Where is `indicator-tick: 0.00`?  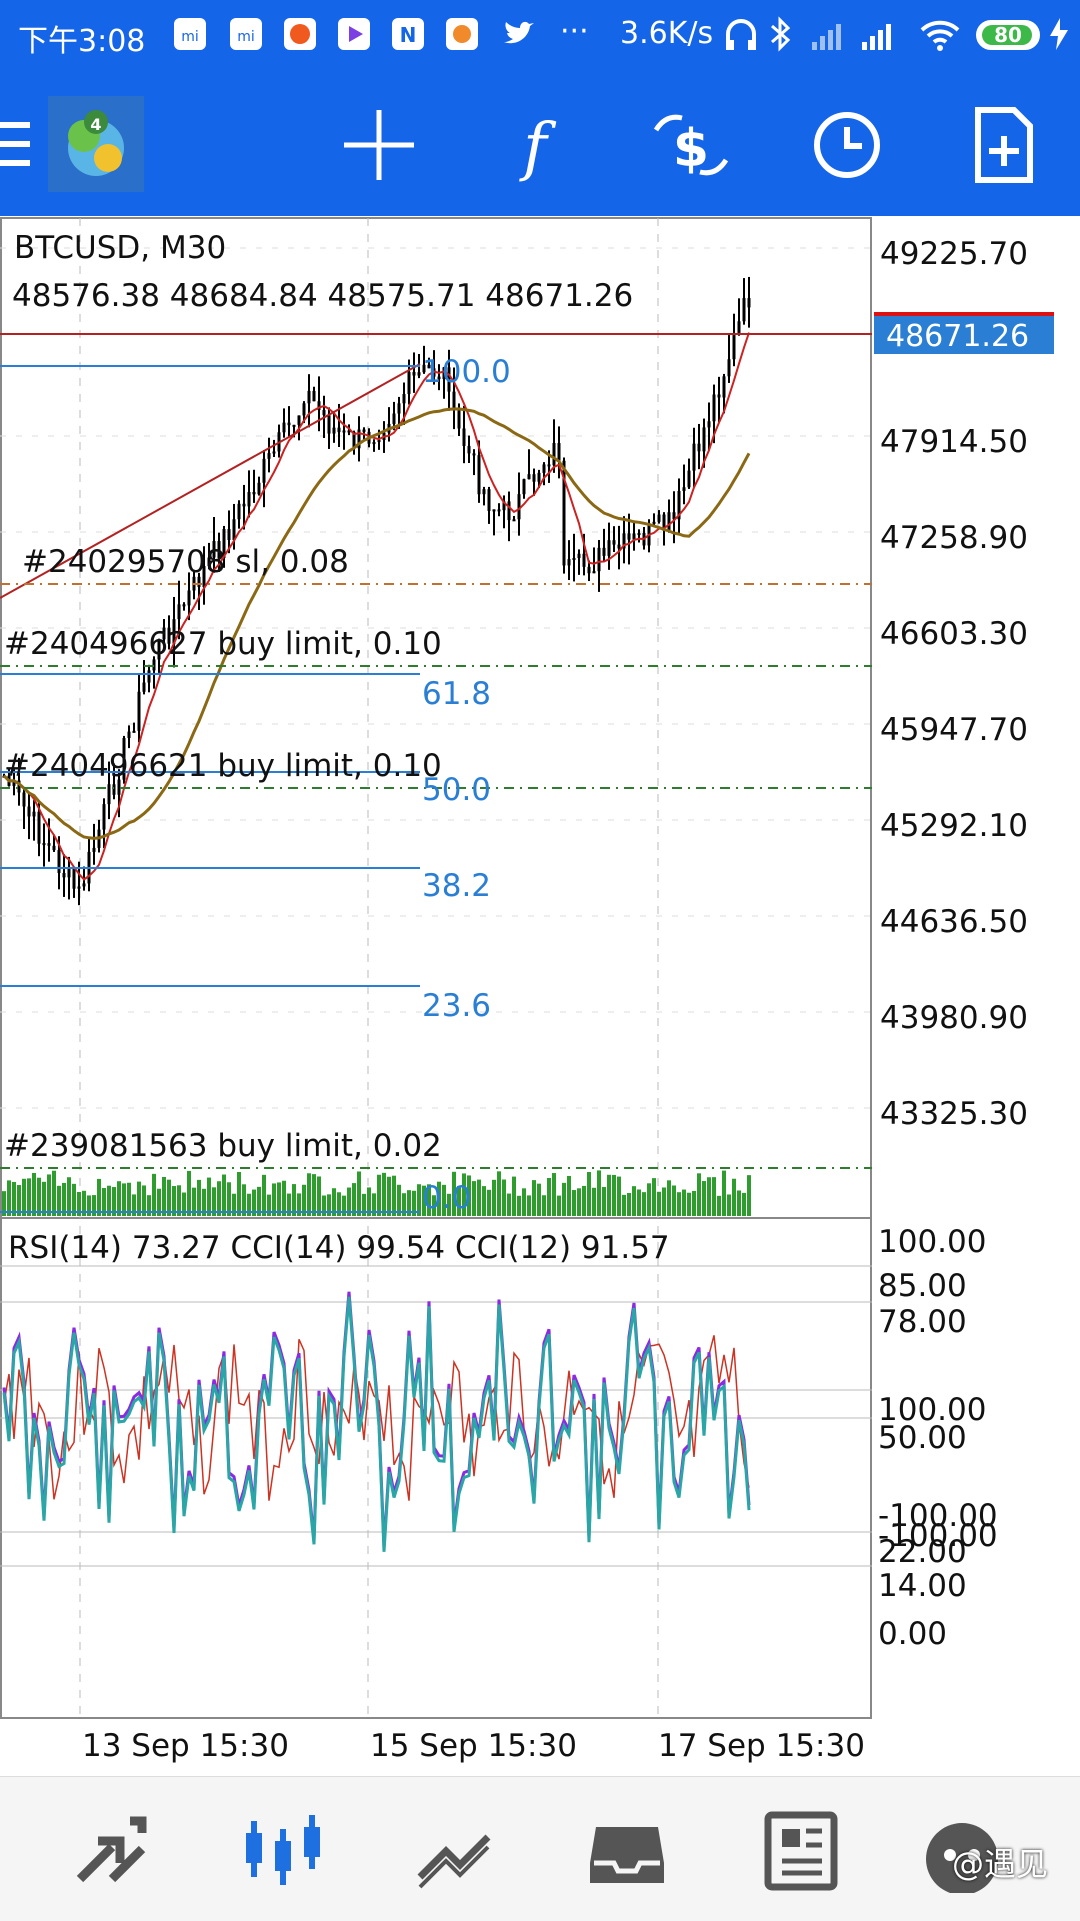
indicator-tick: 0.00 is located at coordinates (912, 1634).